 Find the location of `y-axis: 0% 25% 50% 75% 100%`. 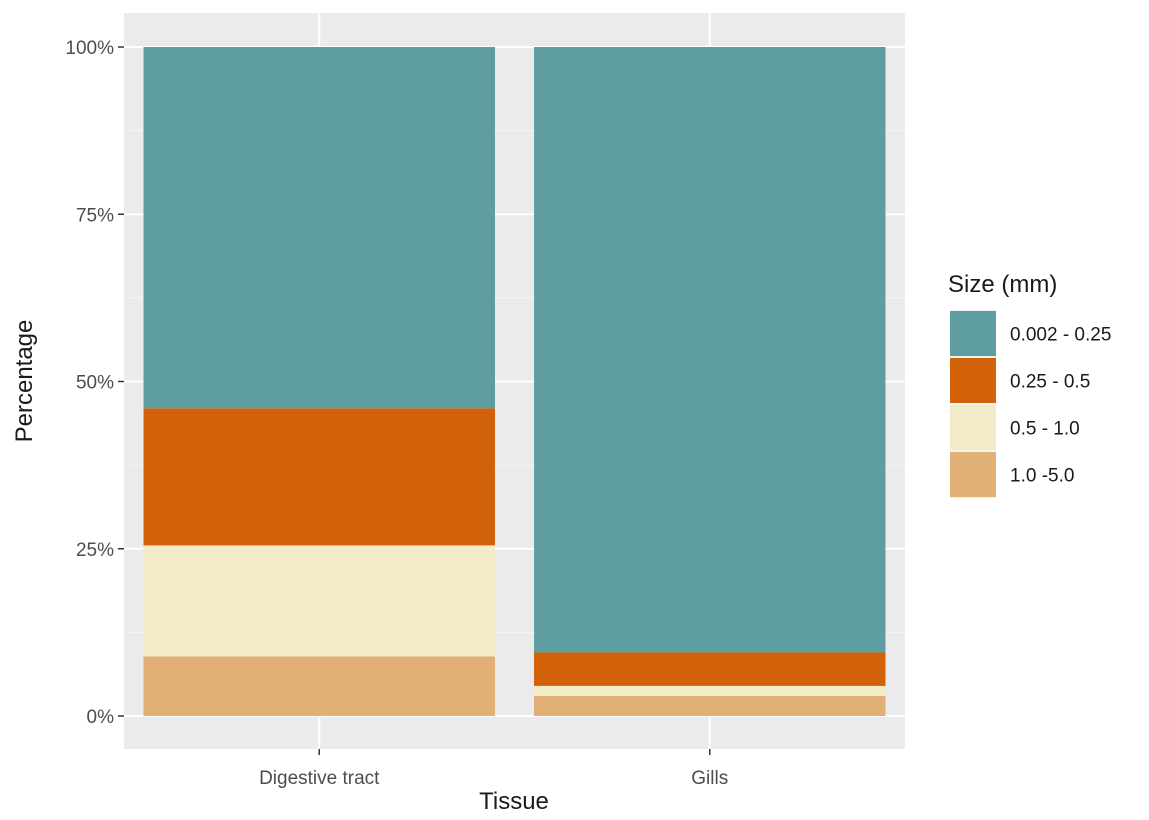

y-axis: 0% 25% 50% 75% 100% is located at coordinates (94, 383).